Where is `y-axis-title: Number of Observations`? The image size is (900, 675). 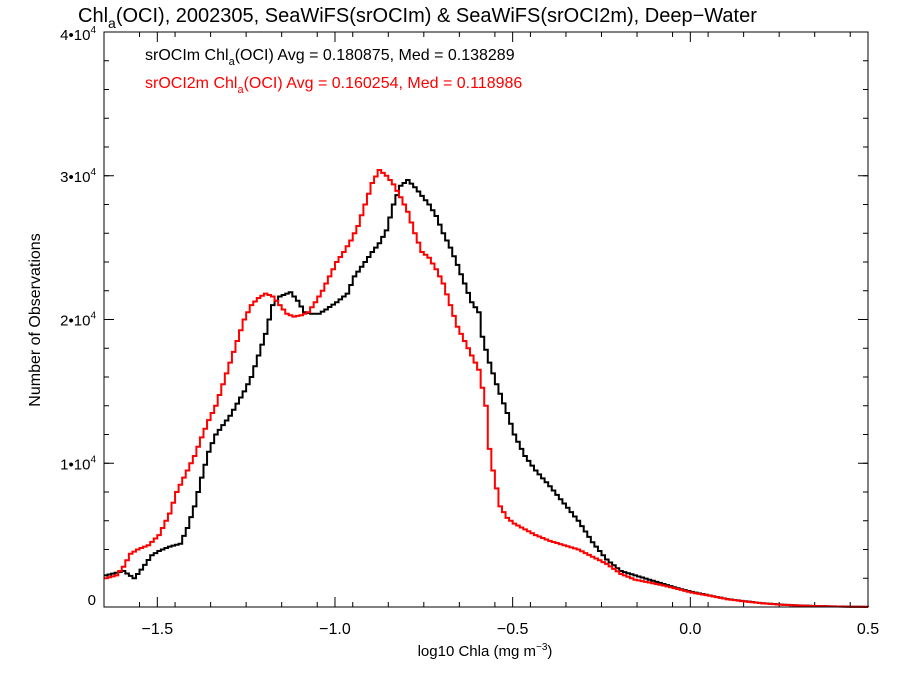
y-axis-title: Number of Observations is located at coordinates (35, 319).